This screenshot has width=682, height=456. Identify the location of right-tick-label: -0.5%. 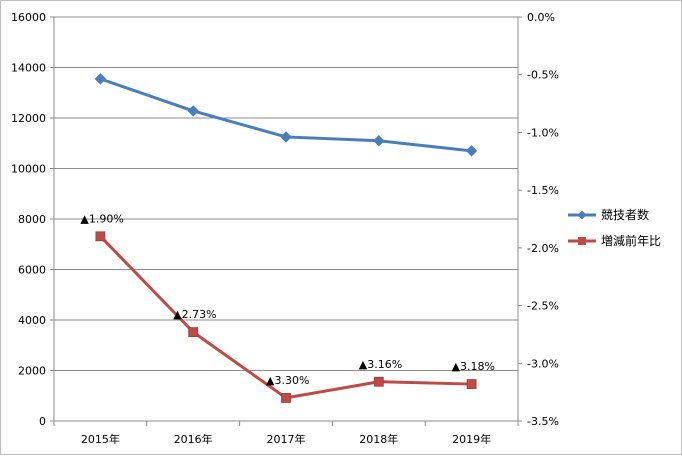
(543, 75).